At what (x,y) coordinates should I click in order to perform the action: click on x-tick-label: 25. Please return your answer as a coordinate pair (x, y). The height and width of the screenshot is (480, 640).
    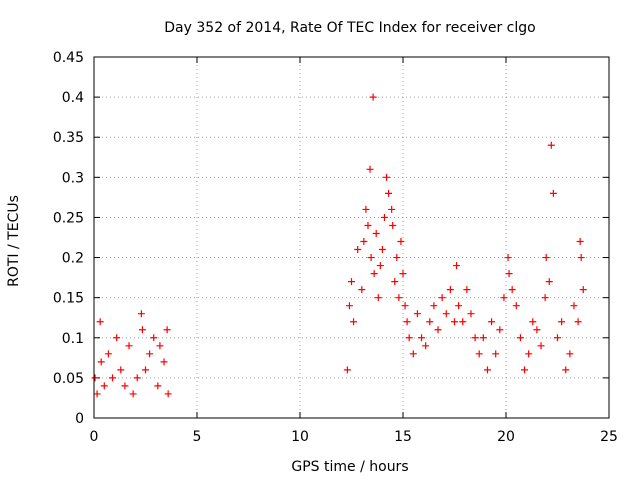
    Looking at the image, I should click on (609, 437).